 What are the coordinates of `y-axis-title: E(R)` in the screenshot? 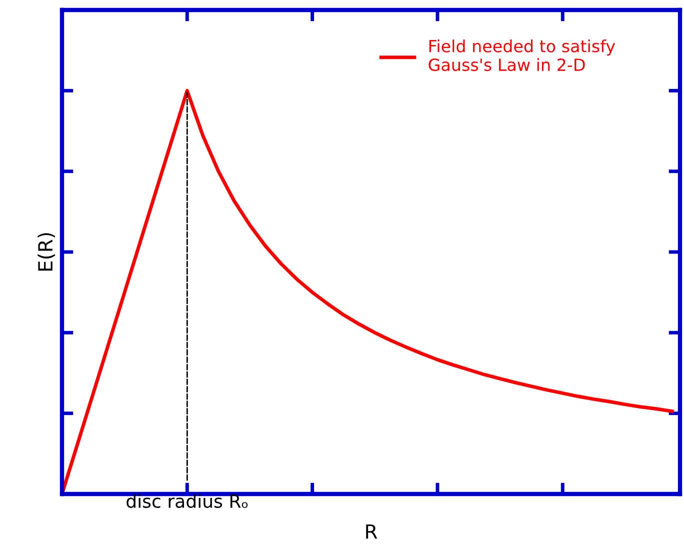 It's located at (46, 252).